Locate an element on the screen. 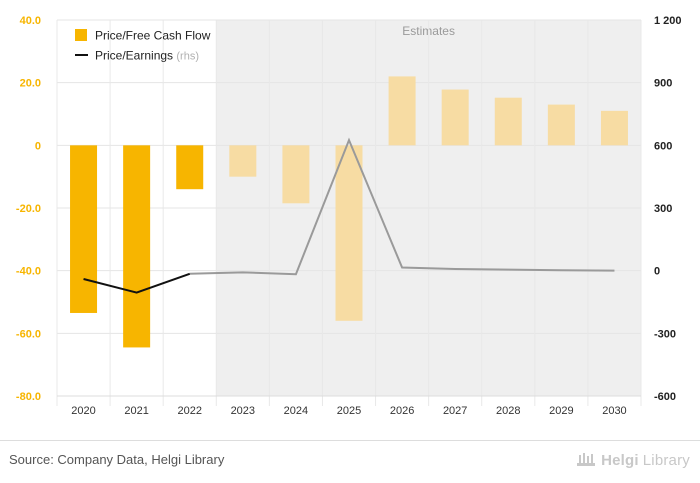 The width and height of the screenshot is (700, 483). bar-2025 is located at coordinates (349, 233).